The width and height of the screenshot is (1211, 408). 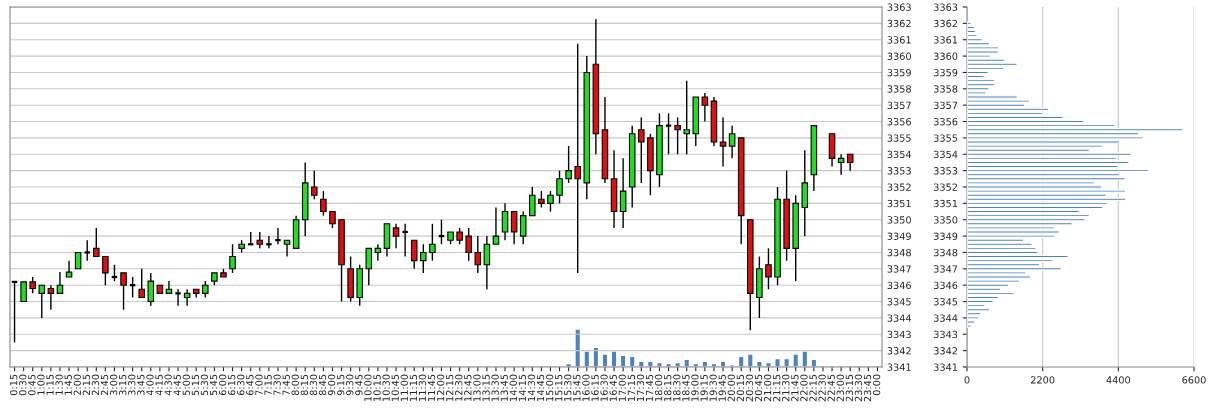 What do you see at coordinates (899, 7) in the screenshot?
I see `y-tick-label: 3363` at bounding box center [899, 7].